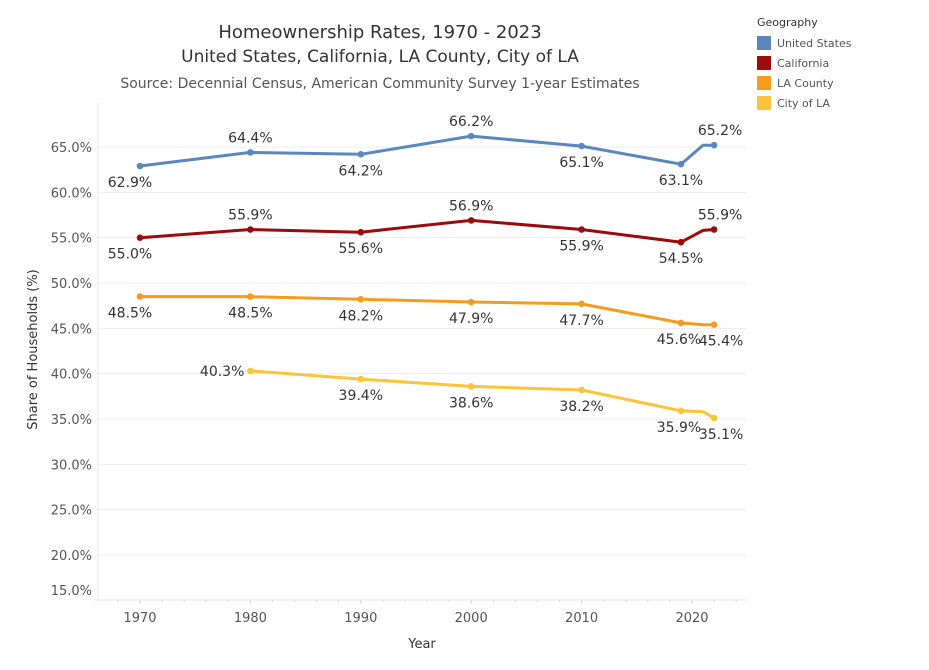  I want to click on data-label-united-states: 64.2%, so click(361, 171).